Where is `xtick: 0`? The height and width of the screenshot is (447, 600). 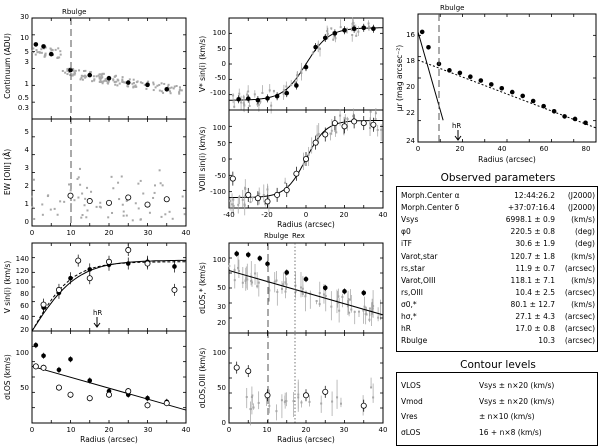
xtick: 0 is located at coordinates (418, 149).